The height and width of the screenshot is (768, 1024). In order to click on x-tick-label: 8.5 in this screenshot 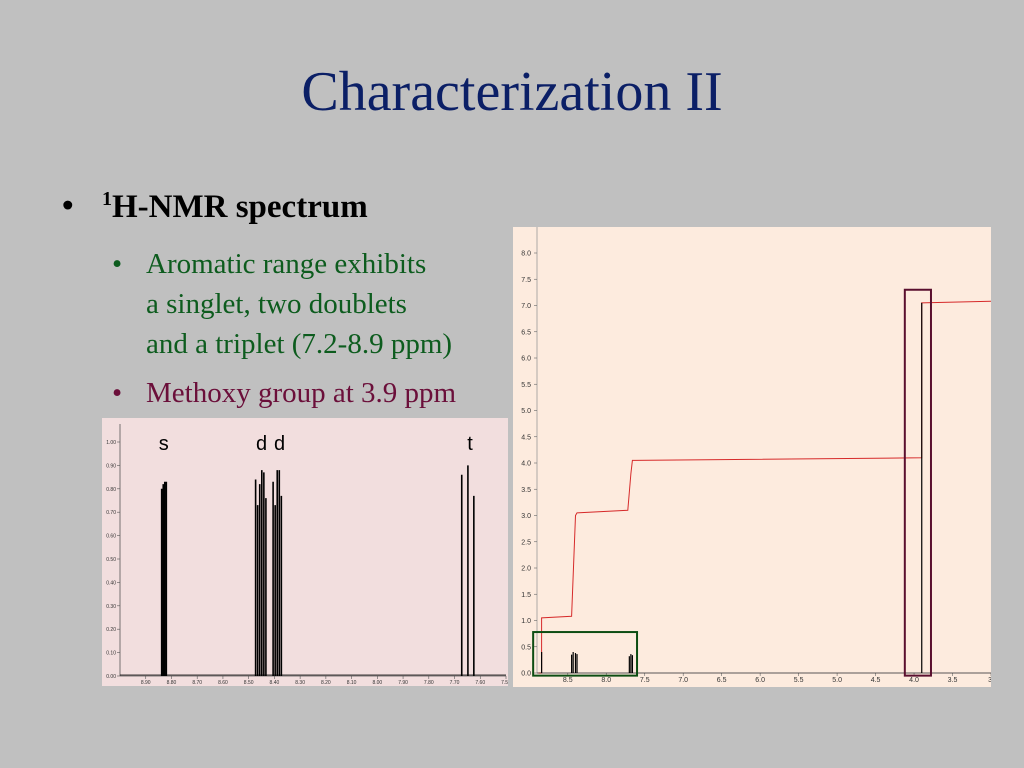, I will do `click(568, 680)`.